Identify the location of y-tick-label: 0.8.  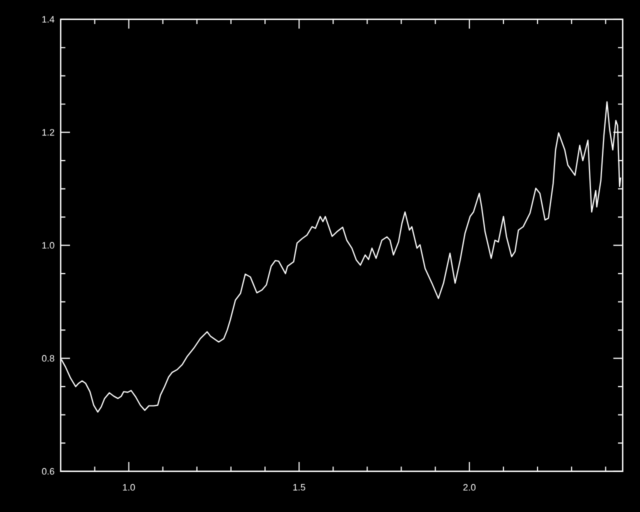
(48, 358).